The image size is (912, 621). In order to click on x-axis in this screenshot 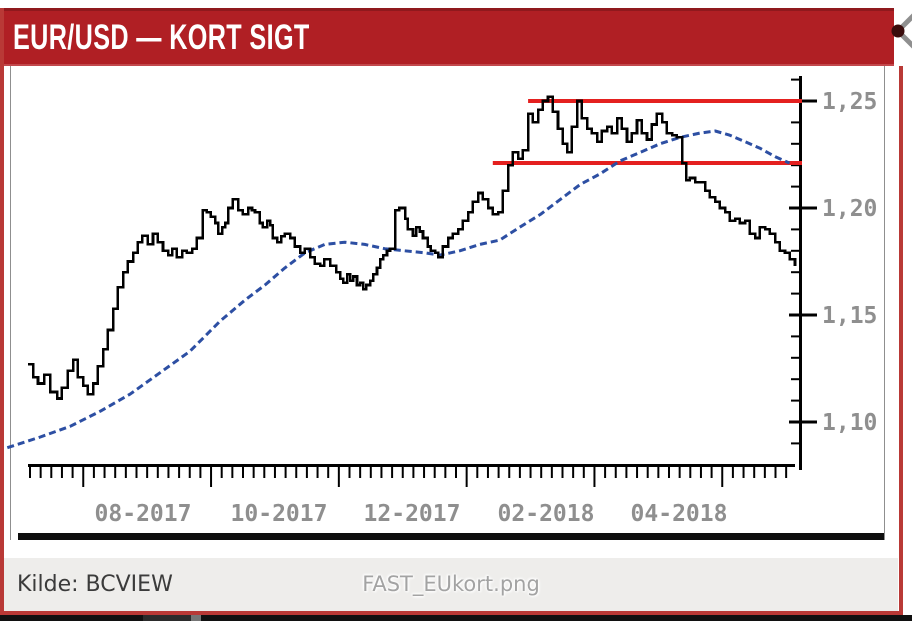, I will do `click(411, 465)`.